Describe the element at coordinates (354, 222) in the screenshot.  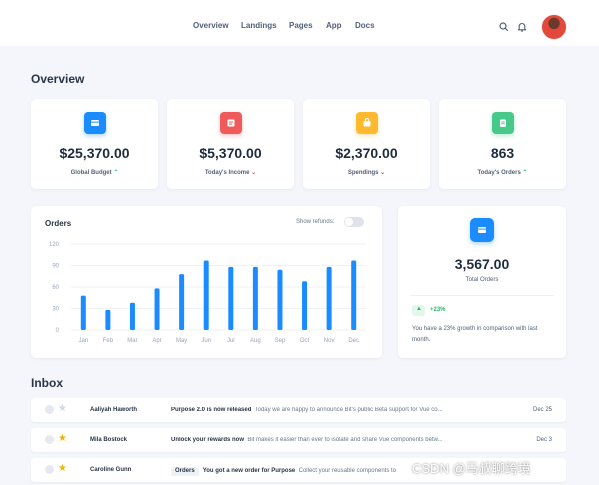
I see `refunds-toggle` at that location.